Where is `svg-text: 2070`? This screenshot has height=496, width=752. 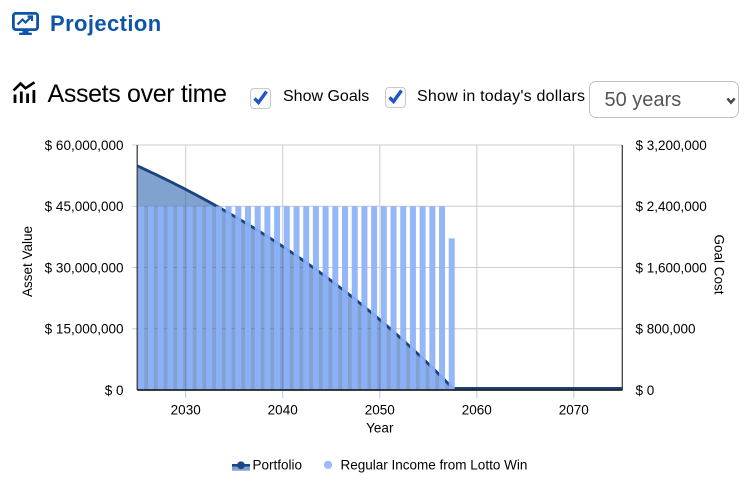 svg-text: 2070 is located at coordinates (574, 410).